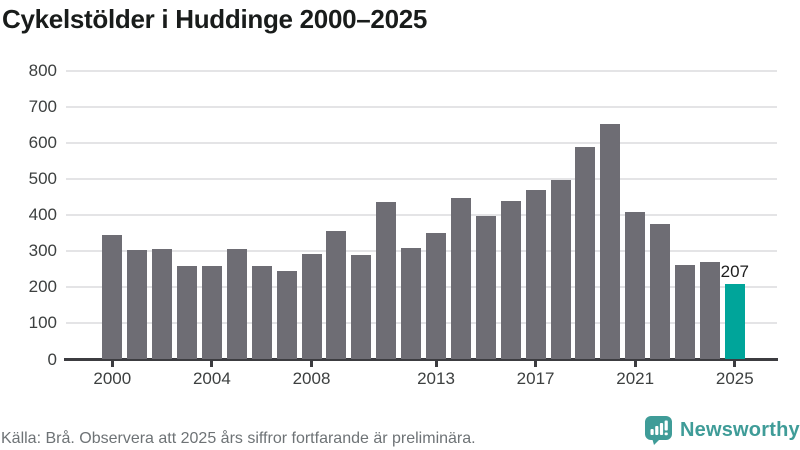  What do you see at coordinates (212, 363) in the screenshot?
I see `x-tick-mark-2004` at bounding box center [212, 363].